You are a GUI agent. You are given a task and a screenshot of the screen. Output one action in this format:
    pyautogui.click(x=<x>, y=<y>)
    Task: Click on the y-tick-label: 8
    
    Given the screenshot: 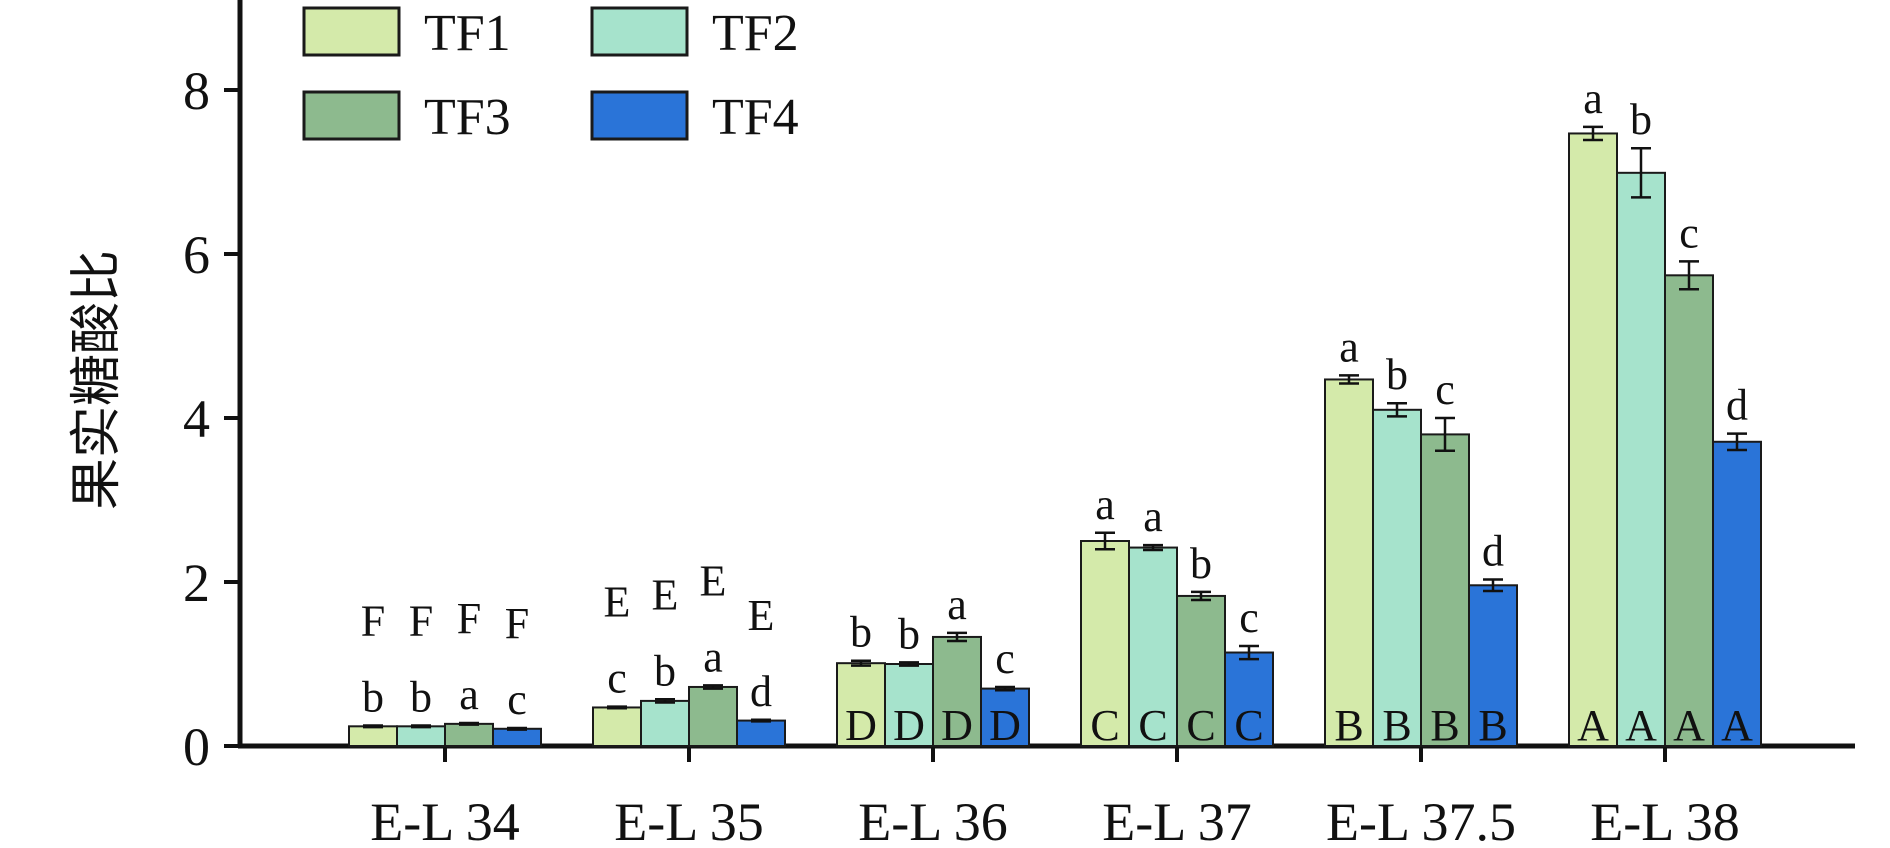 What is the action you would take?
    pyautogui.click(x=196, y=91)
    